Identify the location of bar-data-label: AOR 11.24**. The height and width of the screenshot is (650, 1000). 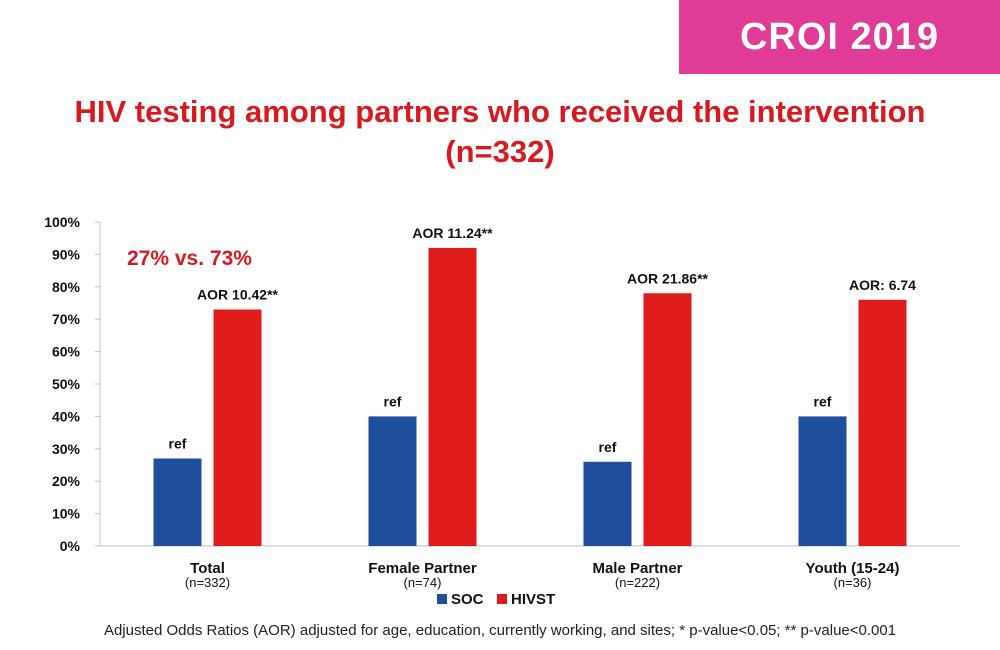
(452, 233).